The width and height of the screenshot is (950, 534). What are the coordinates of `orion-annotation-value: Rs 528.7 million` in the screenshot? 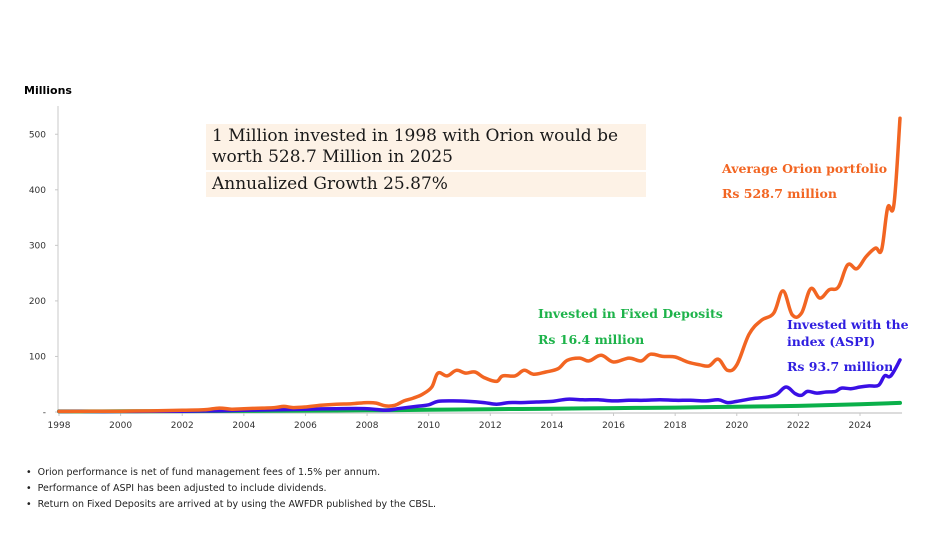 It's located at (779, 193).